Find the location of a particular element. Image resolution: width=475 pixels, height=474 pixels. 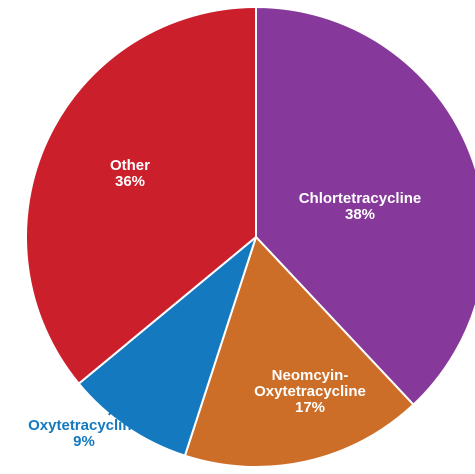

slice-name-label: Neomcyin- is located at coordinates (310, 375).